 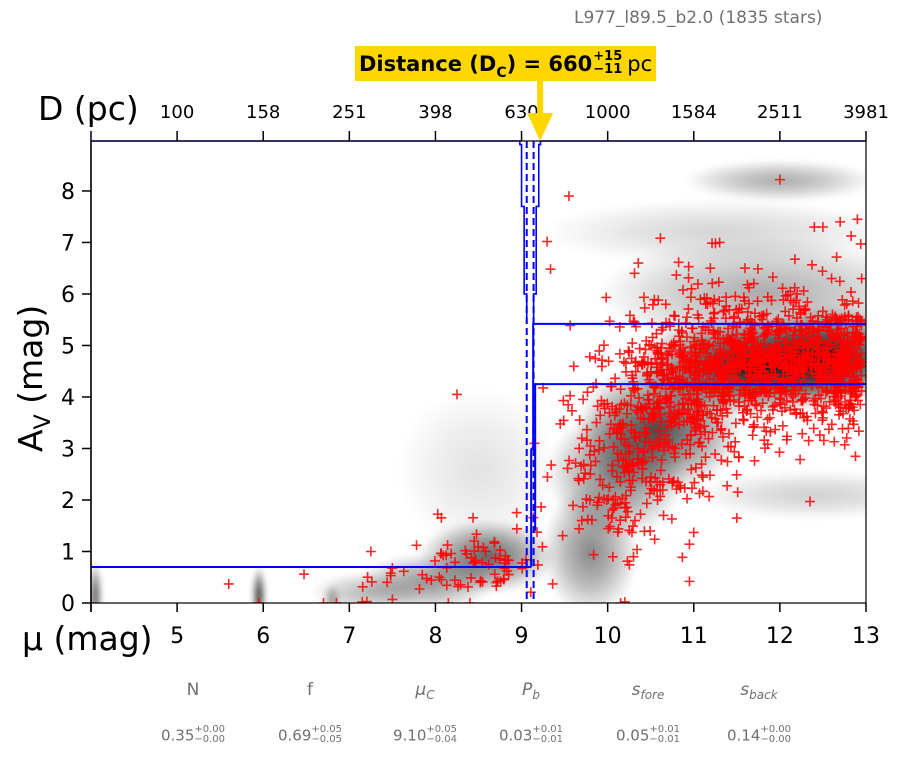 What do you see at coordinates (527, 690) in the screenshot?
I see `param-symbol: P` at bounding box center [527, 690].